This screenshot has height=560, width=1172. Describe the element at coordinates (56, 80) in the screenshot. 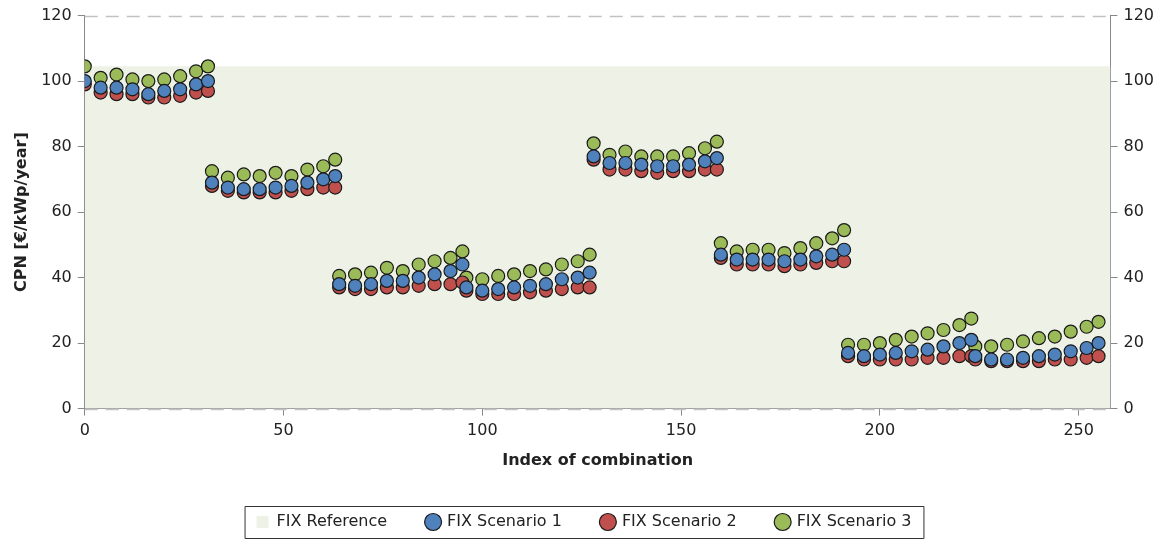

I see `y-tick-label: 100` at that location.